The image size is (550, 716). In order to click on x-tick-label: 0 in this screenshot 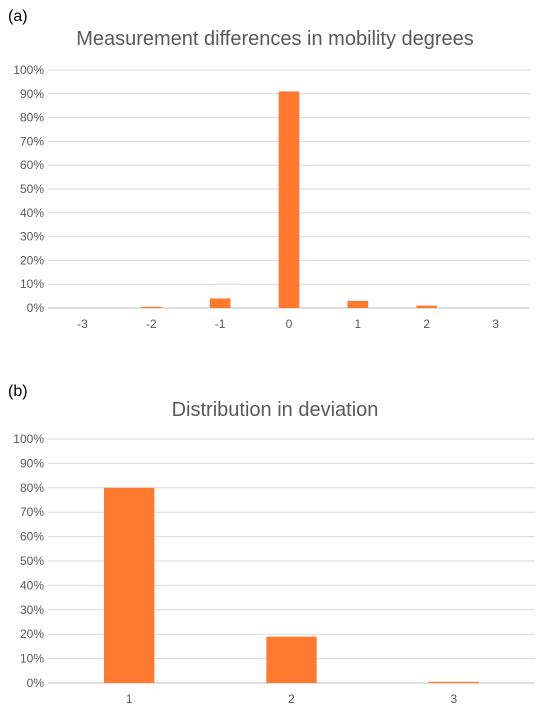, I will do `click(289, 324)`.